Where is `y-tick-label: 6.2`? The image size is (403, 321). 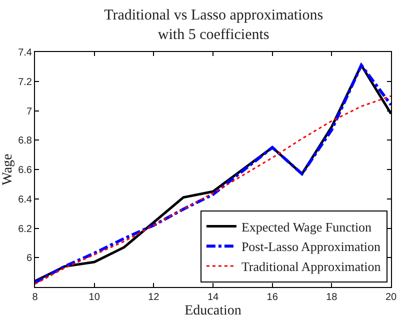 y-tick-label: 6.2 is located at coordinates (25, 229).